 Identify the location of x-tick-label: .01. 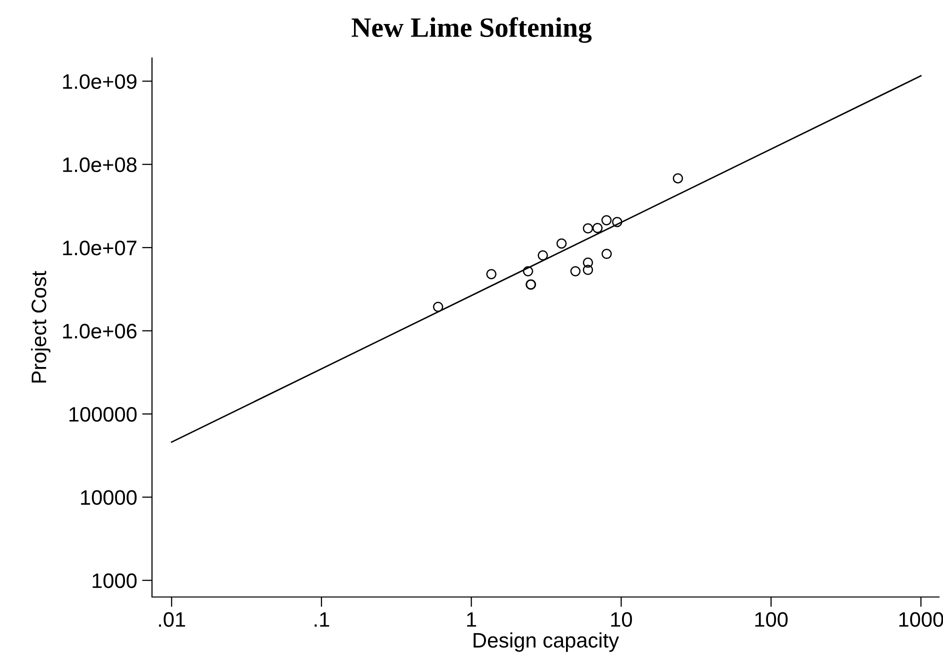
(172, 619).